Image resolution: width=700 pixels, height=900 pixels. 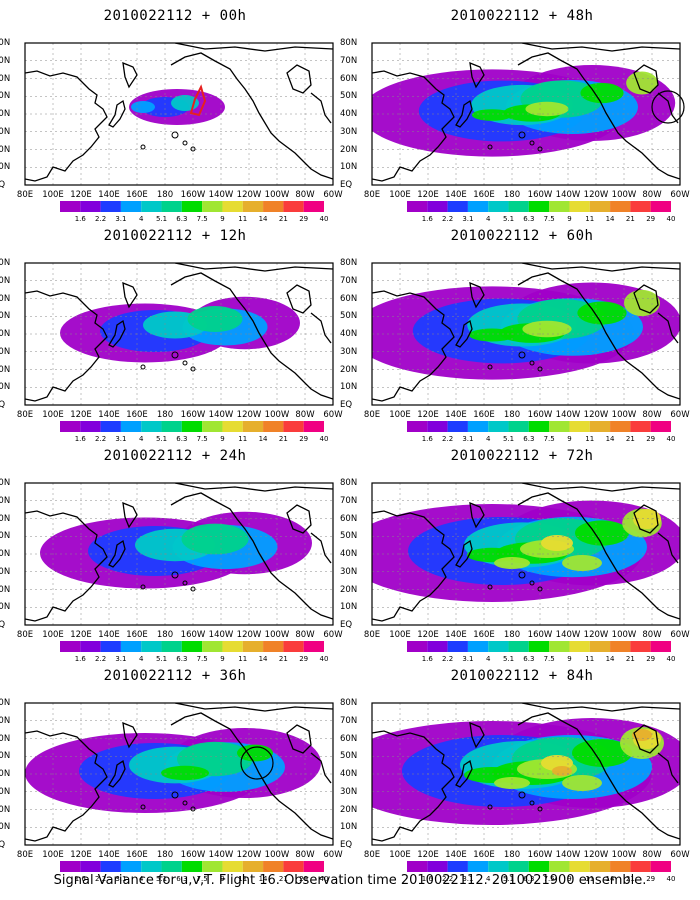 I want to click on colorbar-tick-label: 40, so click(x=671, y=219).